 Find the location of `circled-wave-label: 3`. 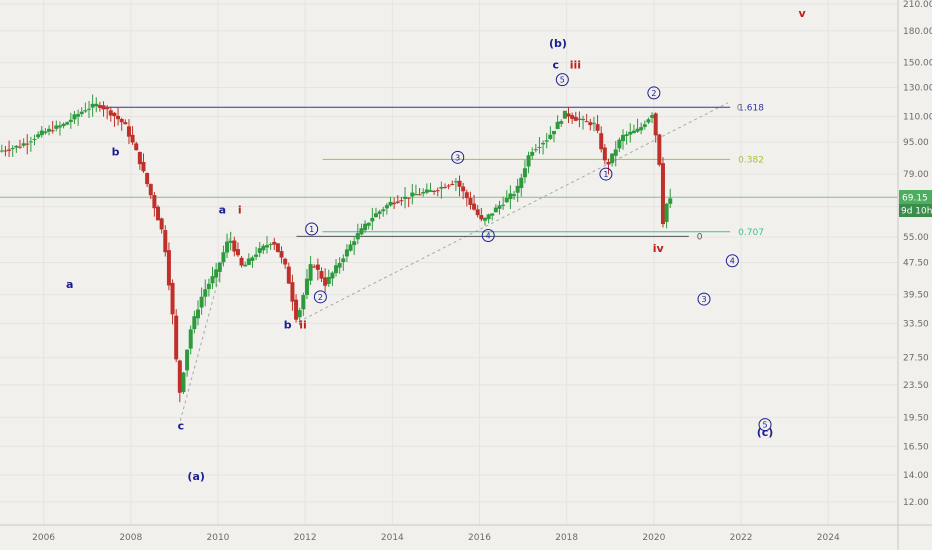

circled-wave-label: 3 is located at coordinates (704, 299).